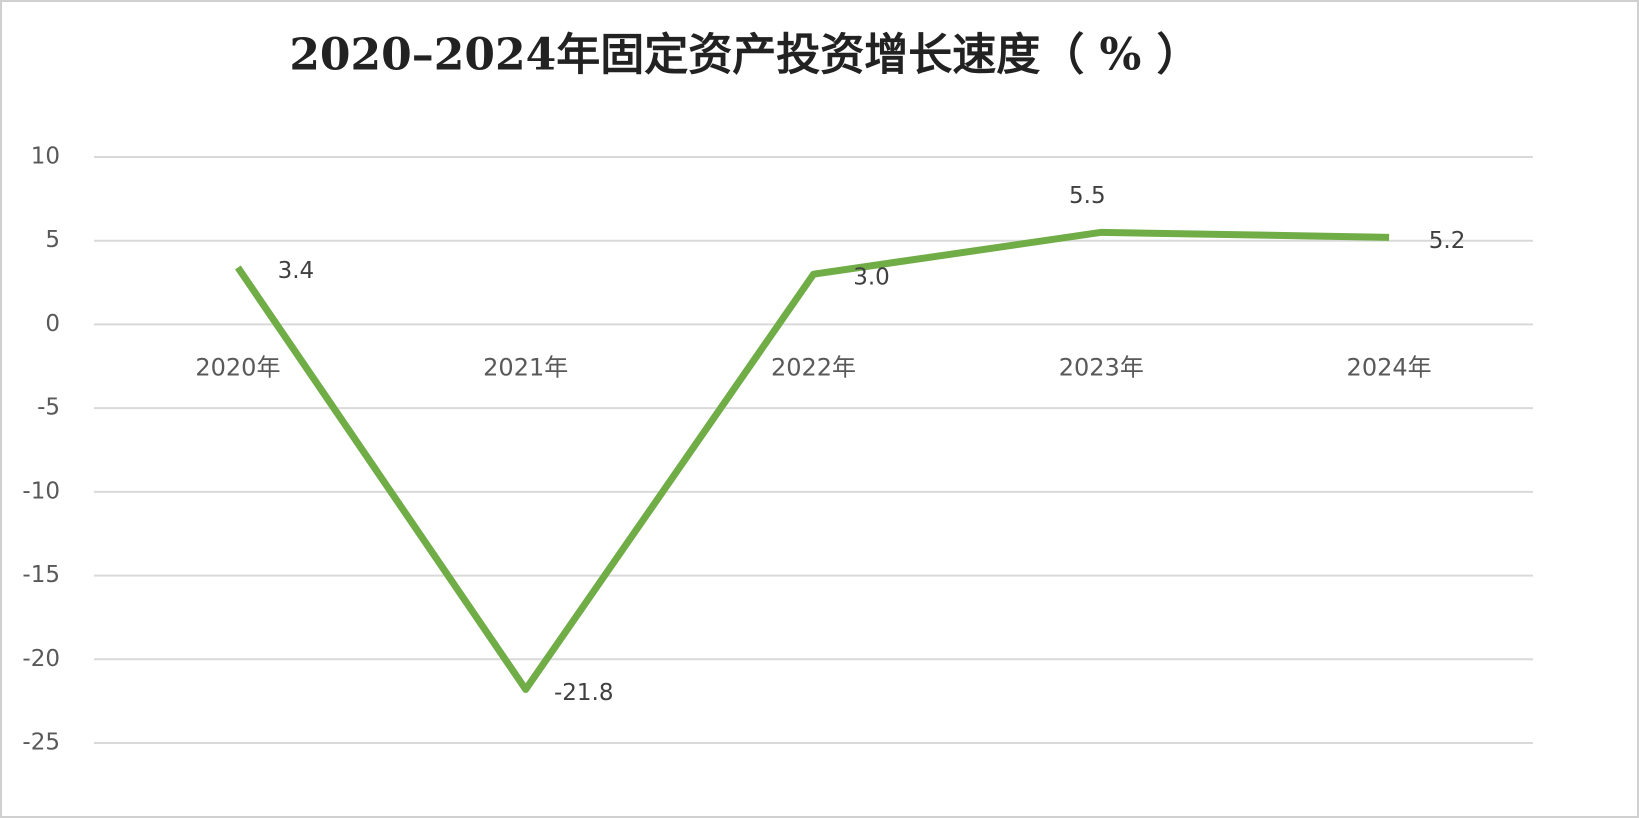 This screenshot has width=1639, height=818. Describe the element at coordinates (525, 367) in the screenshot. I see `x-tick-label: 2021年` at that location.